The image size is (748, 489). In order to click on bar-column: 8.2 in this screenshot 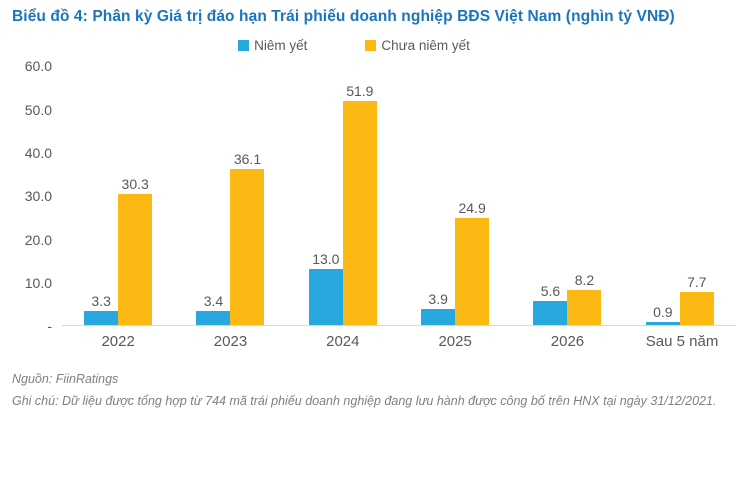, I will do `click(584, 195)`.